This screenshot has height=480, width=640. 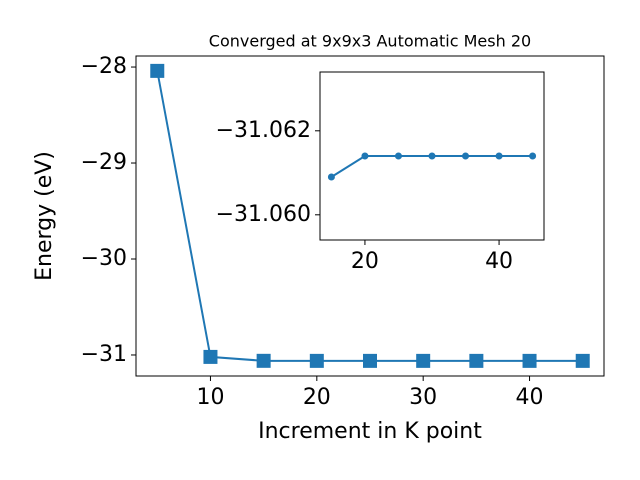 I want to click on y-tick-label: −31.062, so click(x=263, y=130).